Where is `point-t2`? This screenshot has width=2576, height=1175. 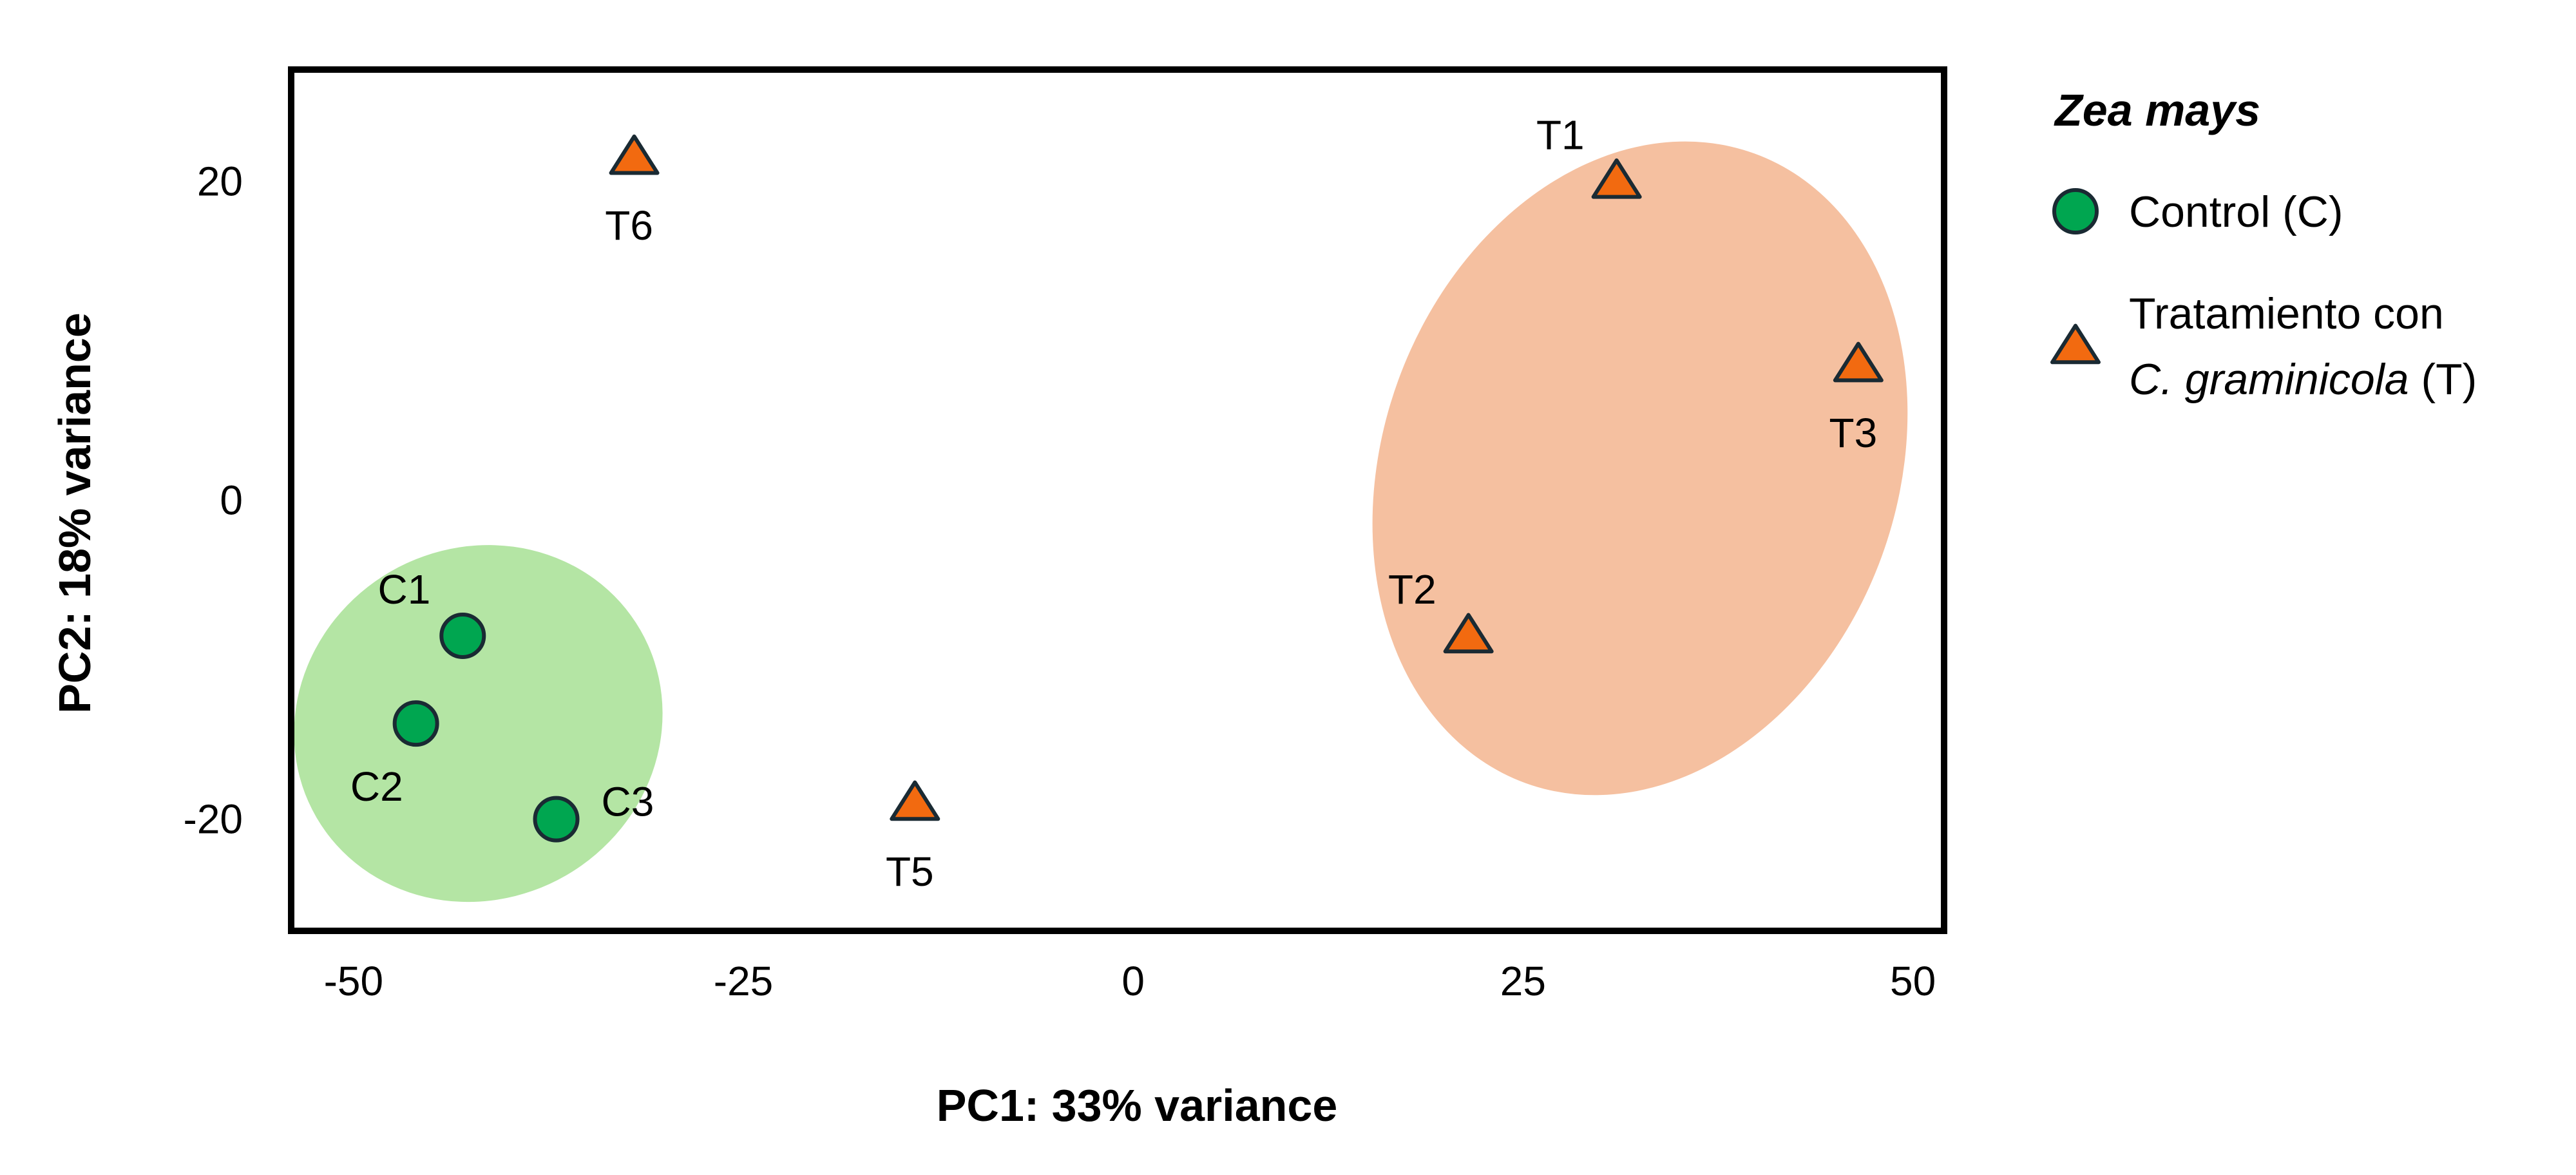 point-t2 is located at coordinates (1468, 633).